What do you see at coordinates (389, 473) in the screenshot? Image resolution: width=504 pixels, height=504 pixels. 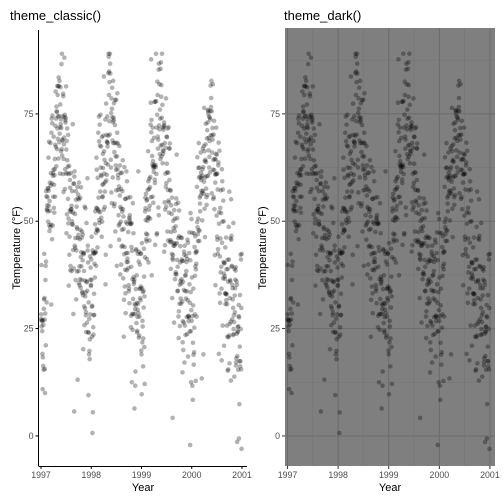 I see `x-axis-ticks: 1997 1998 1999 2000 2001` at bounding box center [389, 473].